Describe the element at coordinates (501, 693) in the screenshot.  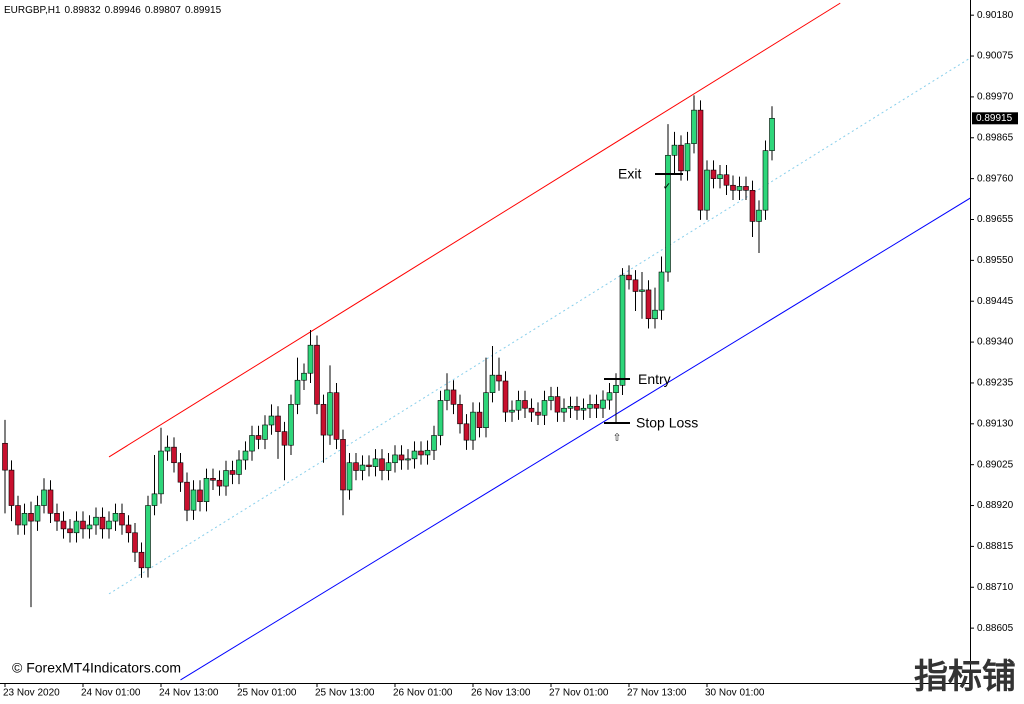
I see `x-tick-label: 26 Nov 13:00` at that location.